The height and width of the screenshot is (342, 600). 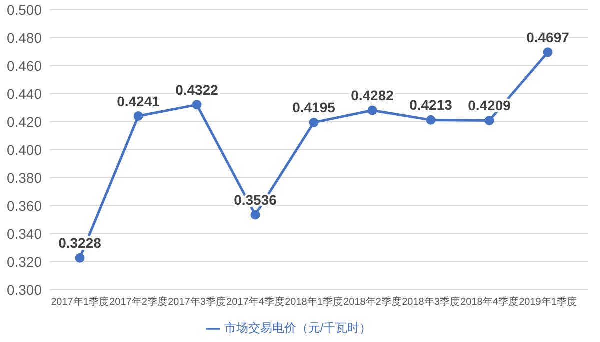 What do you see at coordinates (372, 96) in the screenshot?
I see `data-label: 0.4282` at bounding box center [372, 96].